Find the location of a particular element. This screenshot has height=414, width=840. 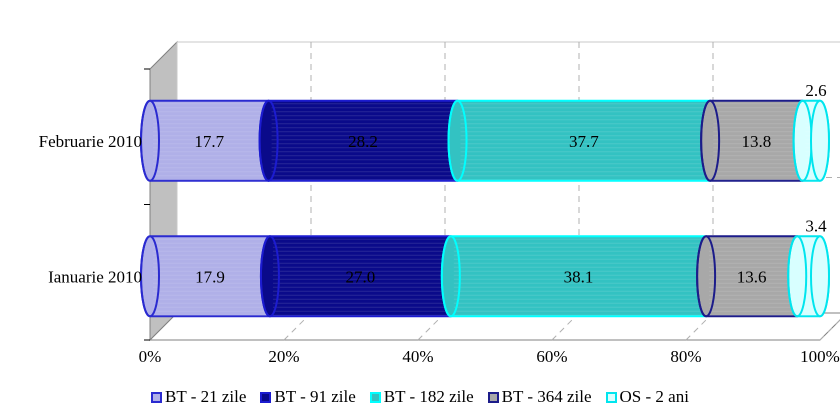

data-label: 17.9 is located at coordinates (210, 276).